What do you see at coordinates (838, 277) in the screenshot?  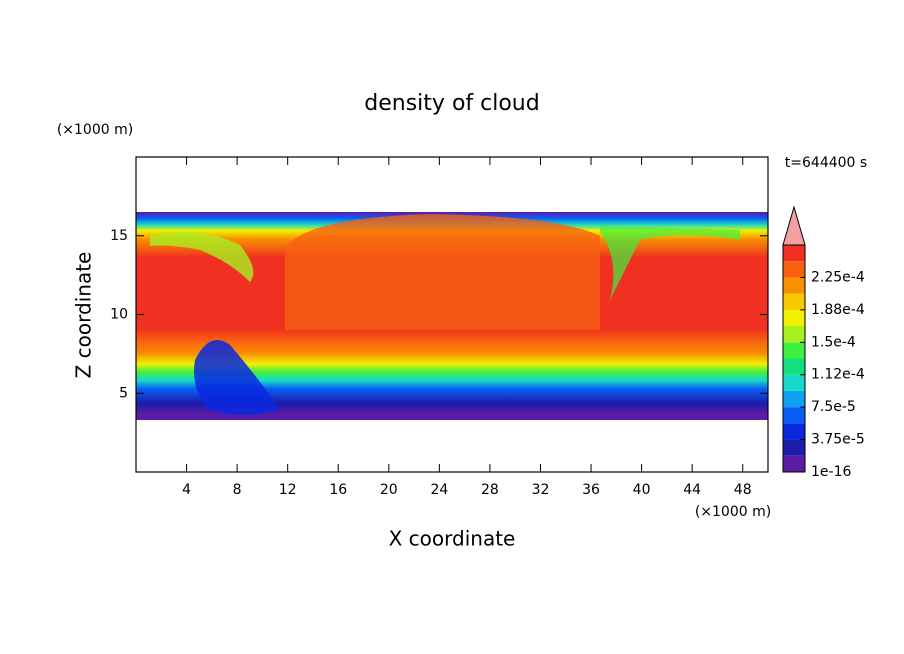 I see `colorbar-label: 2.25e-4` at bounding box center [838, 277].